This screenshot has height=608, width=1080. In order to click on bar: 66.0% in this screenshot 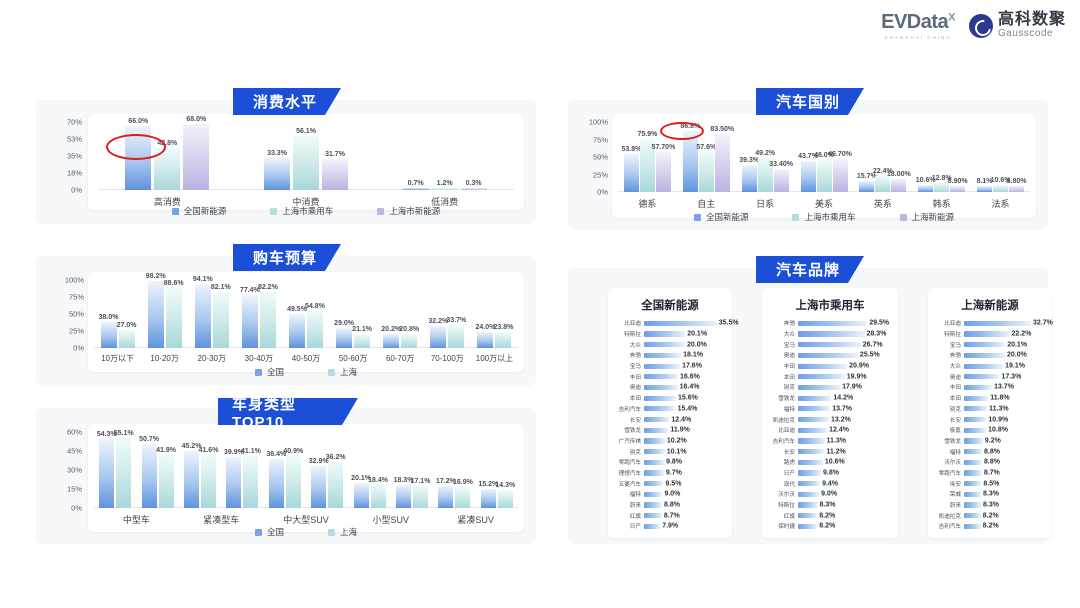, I will do `click(138, 154)`.